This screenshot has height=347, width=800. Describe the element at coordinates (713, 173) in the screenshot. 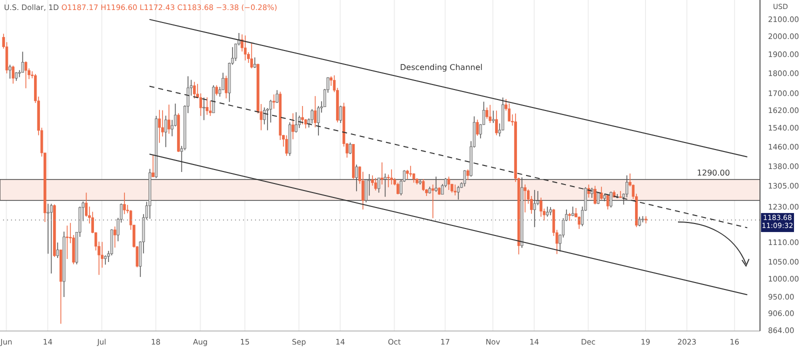

I see `band-label: 1290.00` at that location.